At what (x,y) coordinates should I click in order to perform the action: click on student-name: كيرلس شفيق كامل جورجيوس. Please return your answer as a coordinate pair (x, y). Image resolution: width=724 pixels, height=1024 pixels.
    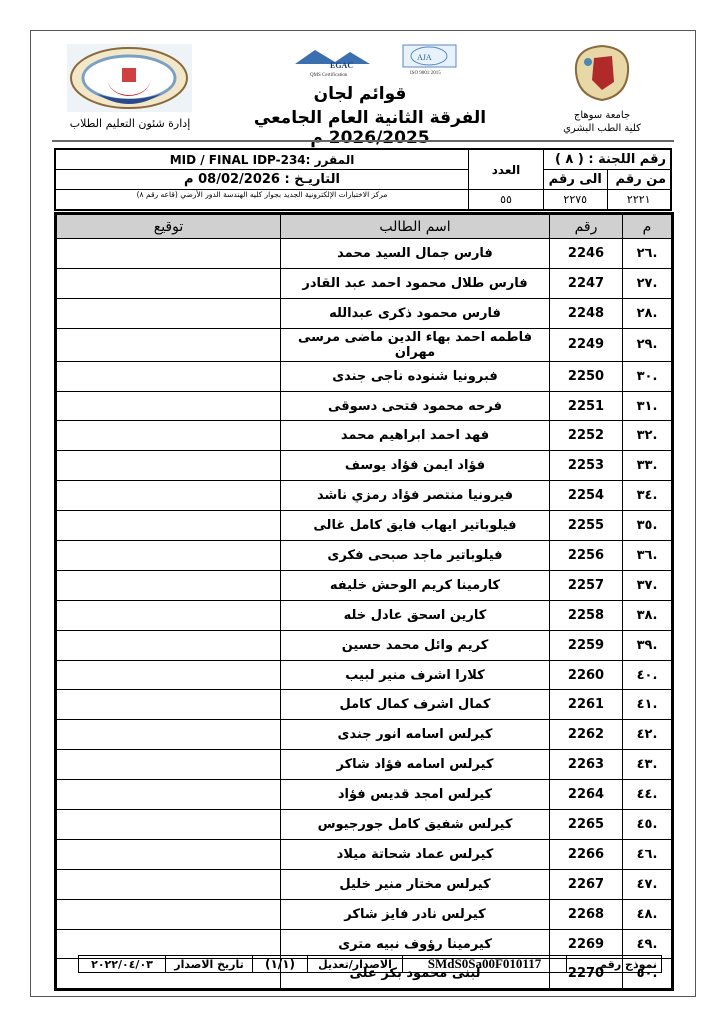
    Looking at the image, I should click on (415, 824).